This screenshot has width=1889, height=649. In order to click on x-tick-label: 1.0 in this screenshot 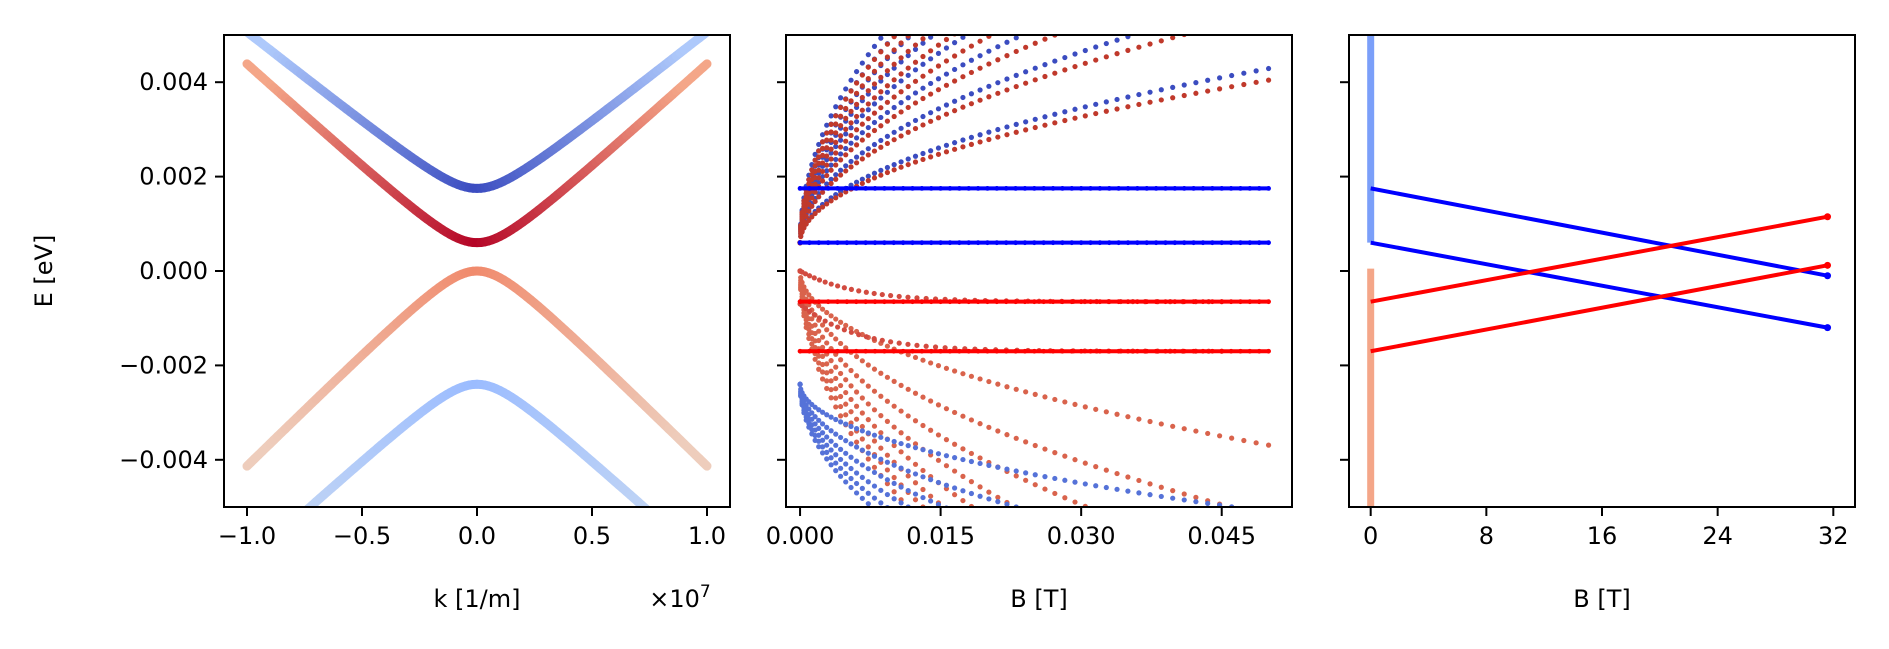, I will do `click(707, 536)`.